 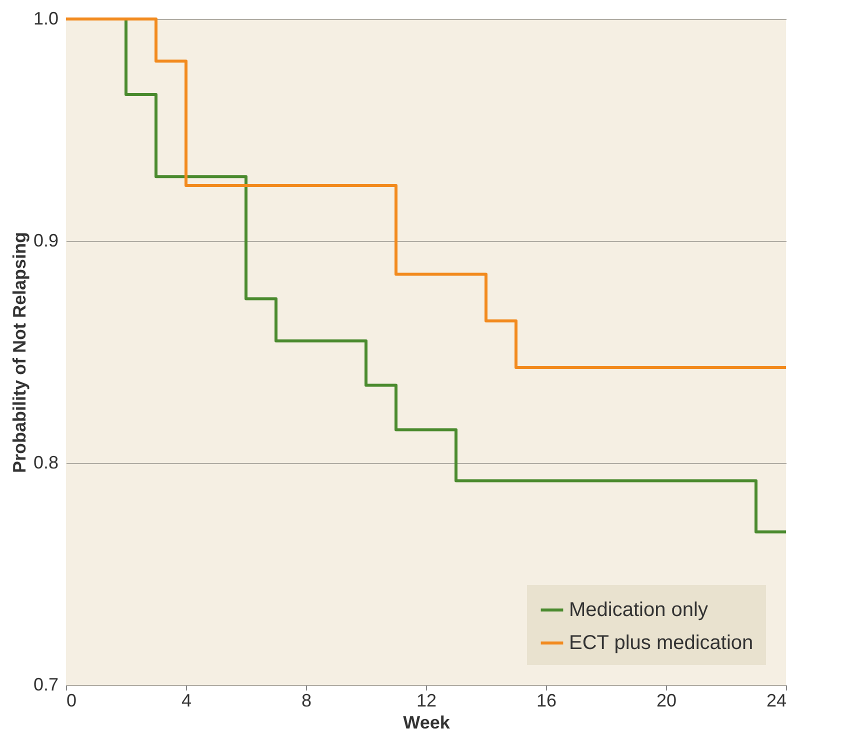 I want to click on x-tick-label: 24, so click(x=776, y=700).